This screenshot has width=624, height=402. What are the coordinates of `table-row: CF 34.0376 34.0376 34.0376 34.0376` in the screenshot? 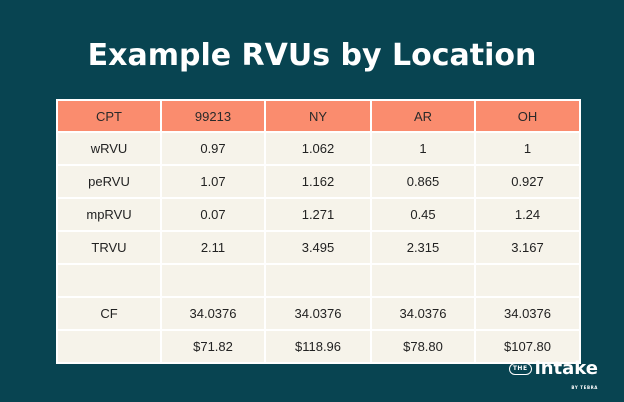 It's located at (318, 313).